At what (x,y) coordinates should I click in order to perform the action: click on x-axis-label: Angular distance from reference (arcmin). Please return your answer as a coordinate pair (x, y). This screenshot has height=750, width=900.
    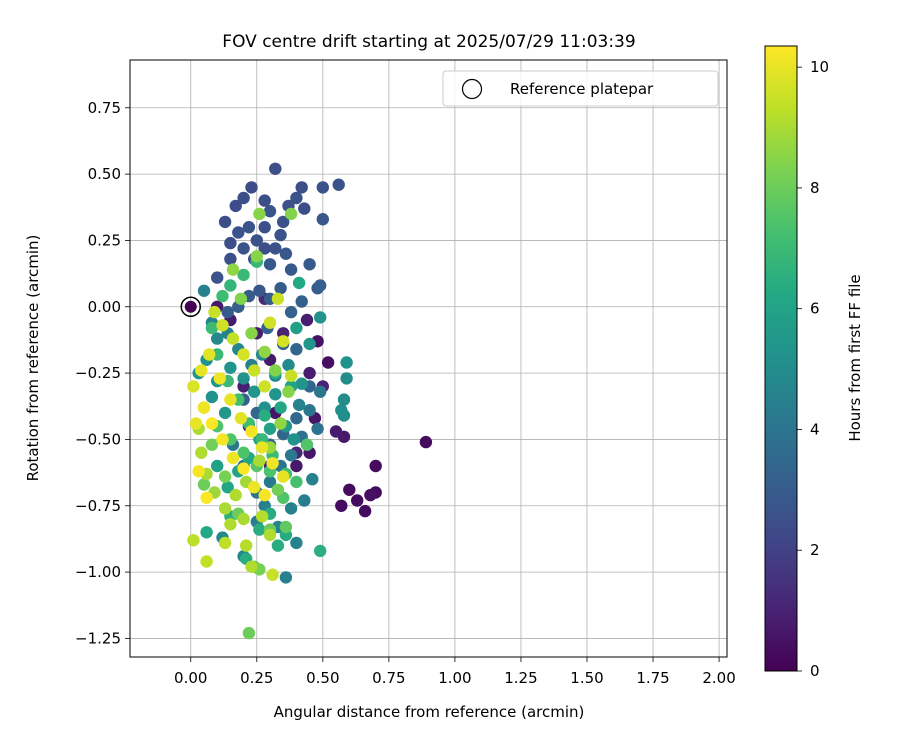
    Looking at the image, I should click on (429, 712).